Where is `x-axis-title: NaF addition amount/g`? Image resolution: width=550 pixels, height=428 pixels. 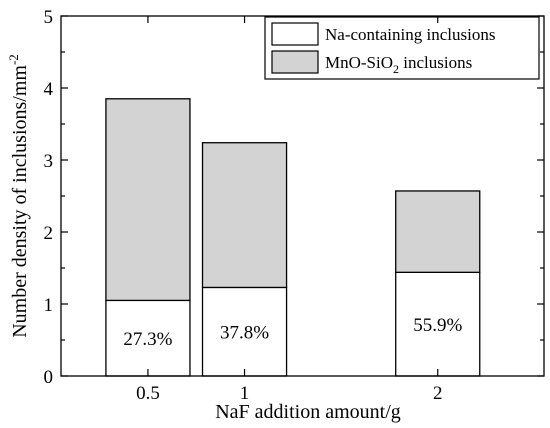
x-axis-title: NaF addition amount/g is located at coordinates (308, 412).